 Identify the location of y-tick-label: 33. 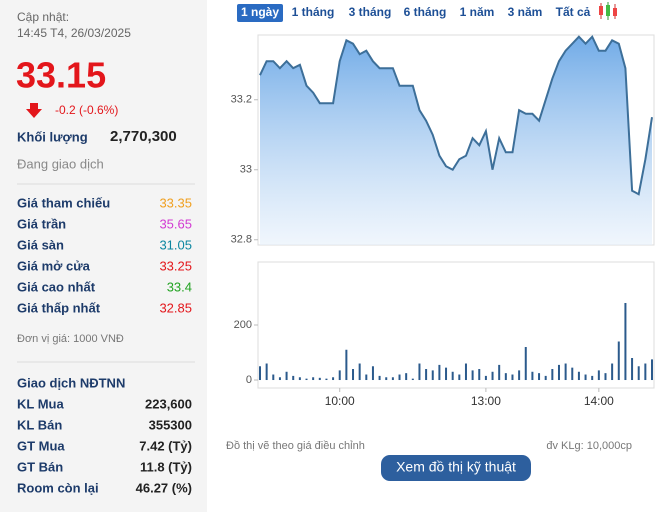
(246, 170).